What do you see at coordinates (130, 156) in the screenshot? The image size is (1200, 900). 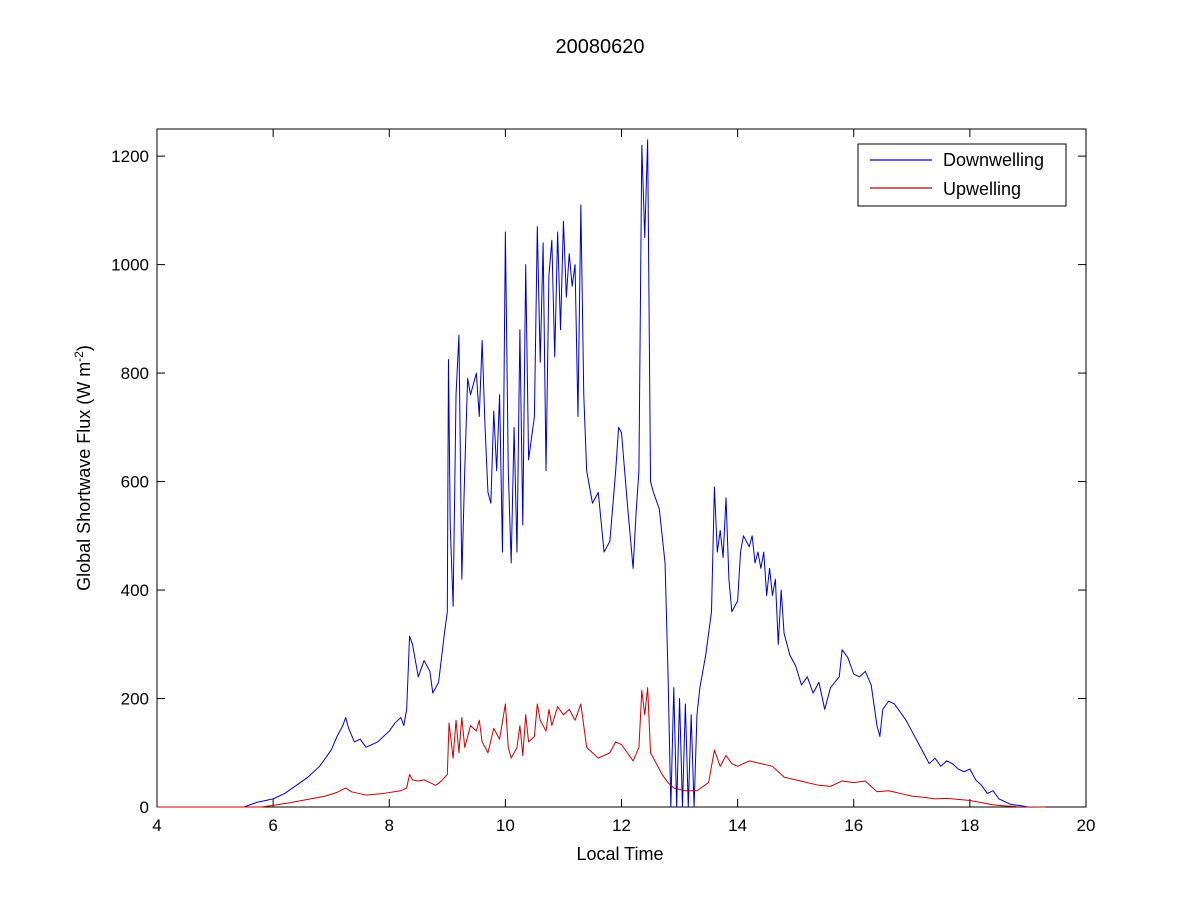 I see `y-tick-label: 1200` at bounding box center [130, 156].